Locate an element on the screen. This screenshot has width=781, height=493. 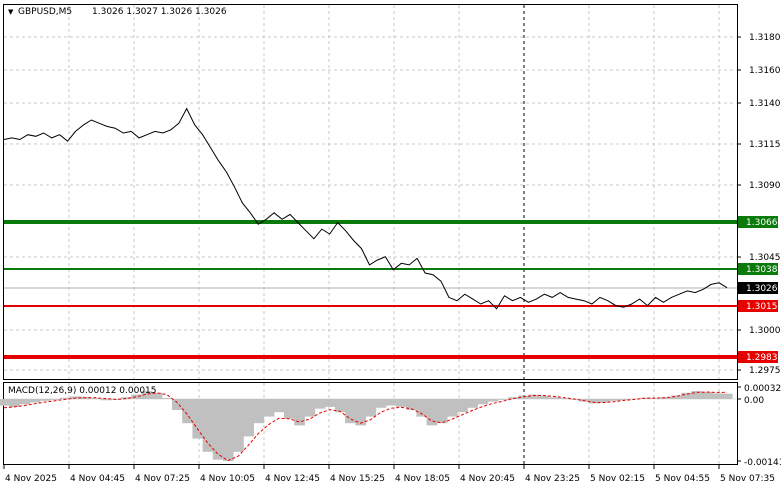
macd-signal-line is located at coordinates (365, 426).